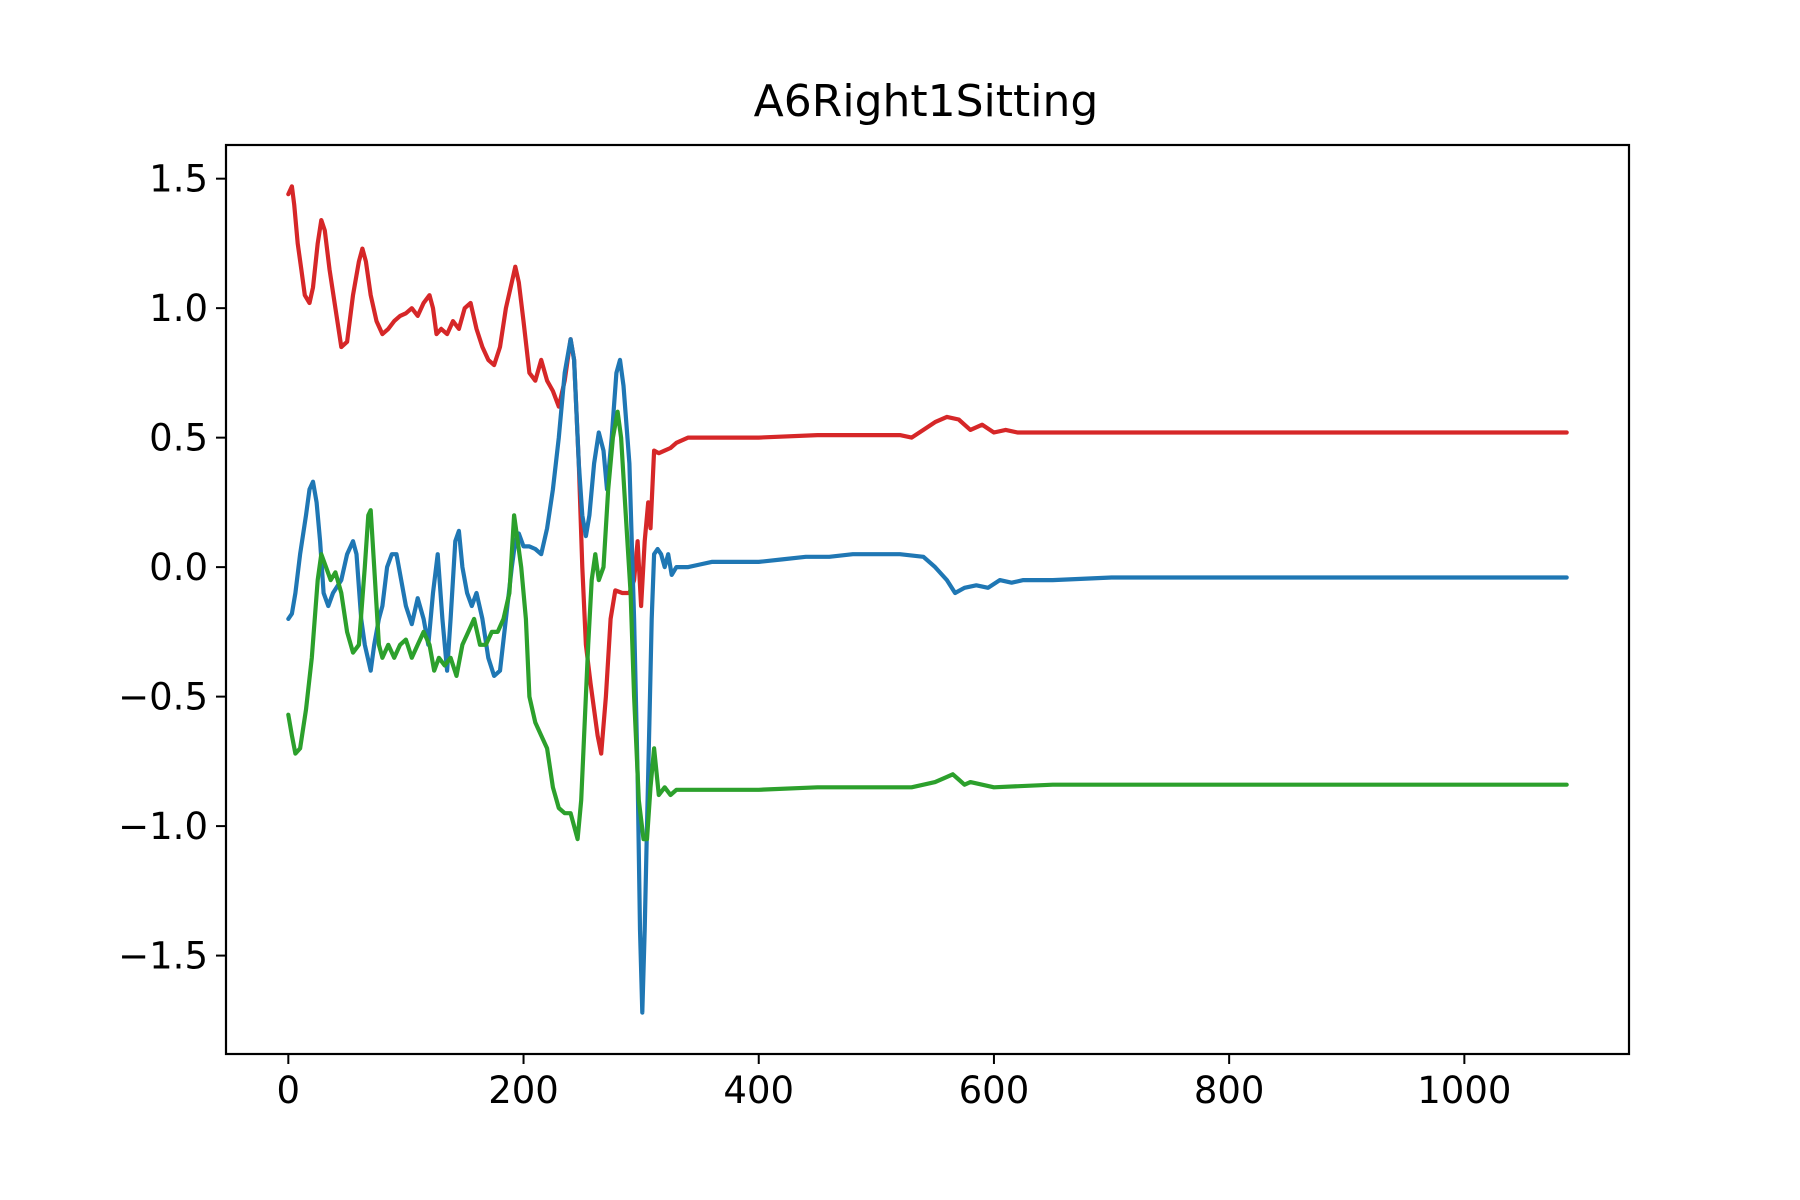  Describe the element at coordinates (178, 308) in the screenshot. I see `y-tick-label: 1.0` at that location.